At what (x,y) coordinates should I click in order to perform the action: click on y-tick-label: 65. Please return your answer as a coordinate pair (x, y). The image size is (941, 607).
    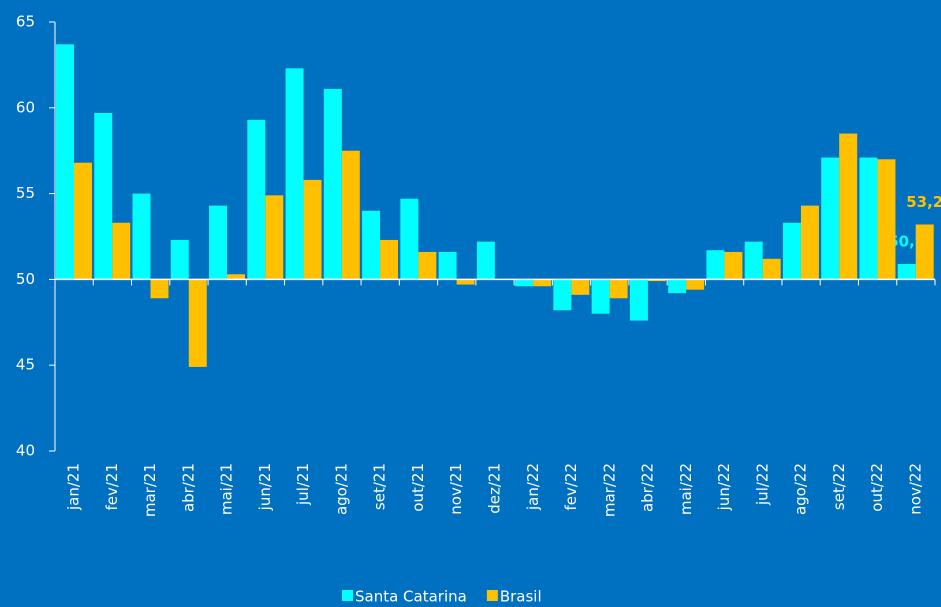
    Looking at the image, I should click on (25, 22).